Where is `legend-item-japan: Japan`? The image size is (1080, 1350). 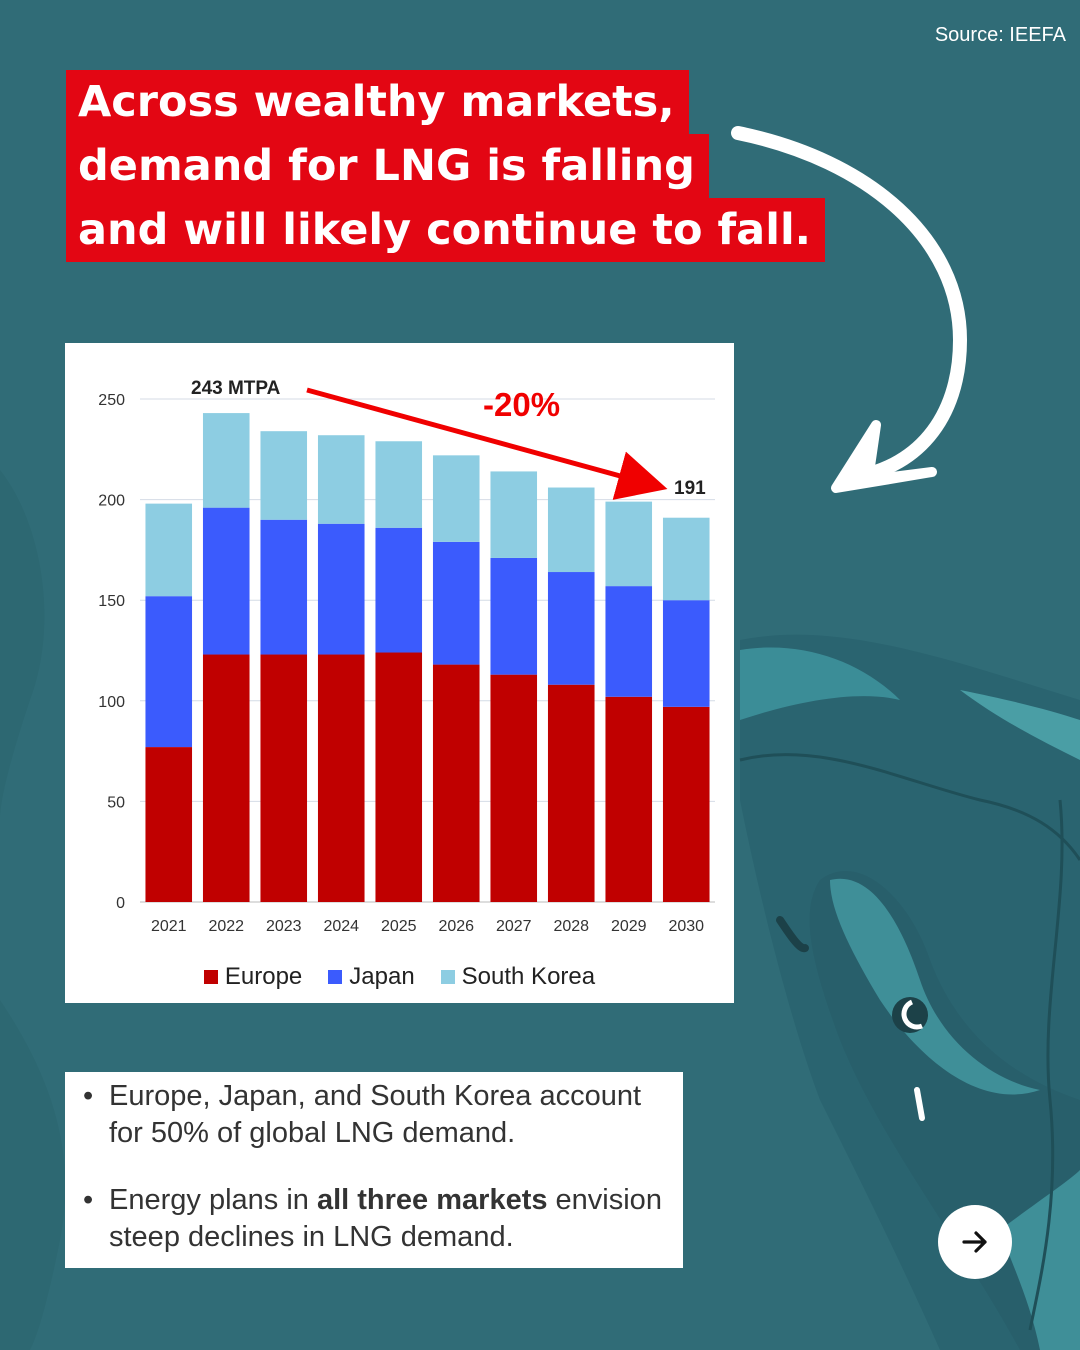
legend-item-japan: Japan is located at coordinates (371, 977).